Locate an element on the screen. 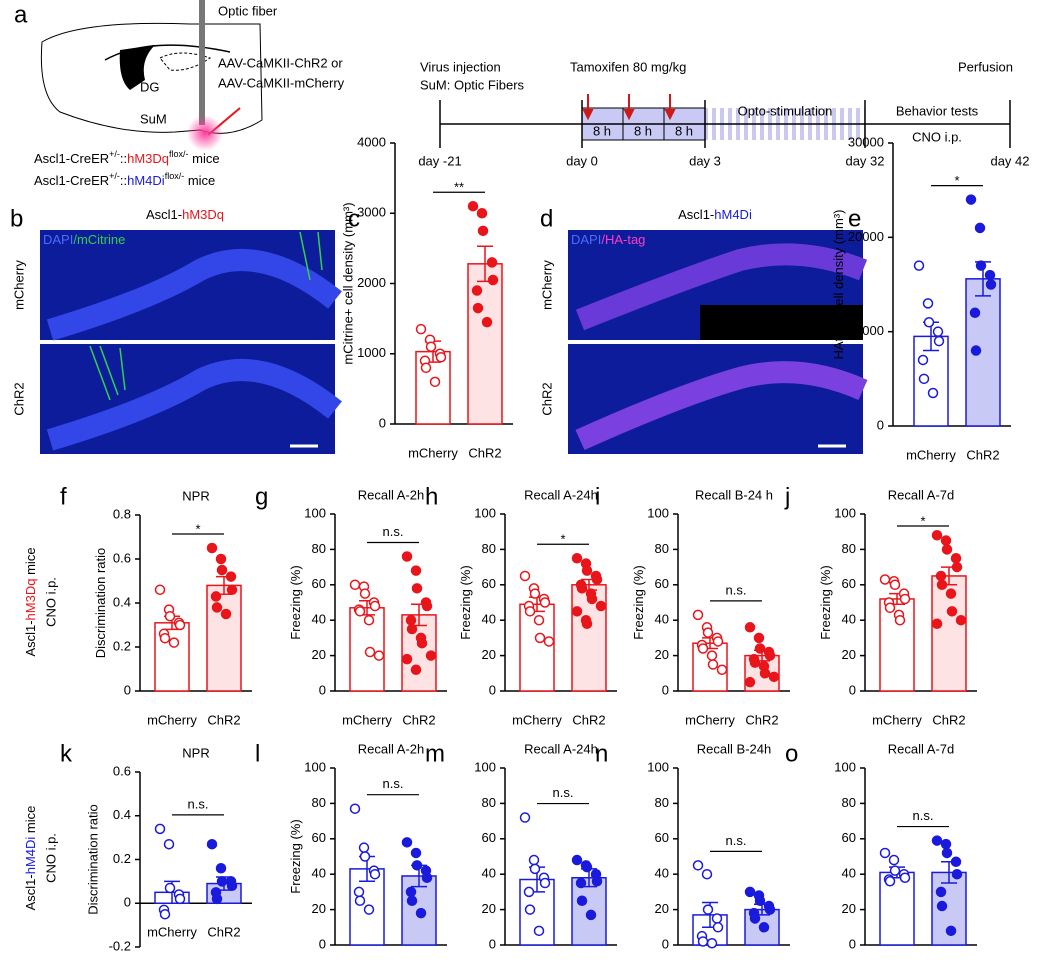 The width and height of the screenshot is (1050, 964). injection-arrows is located at coordinates (629, 107).